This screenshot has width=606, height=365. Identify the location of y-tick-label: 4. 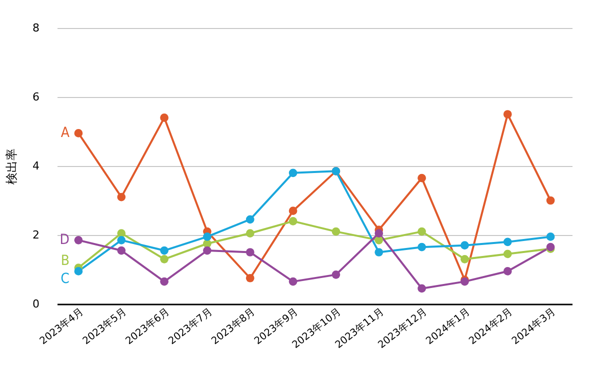
(36, 166).